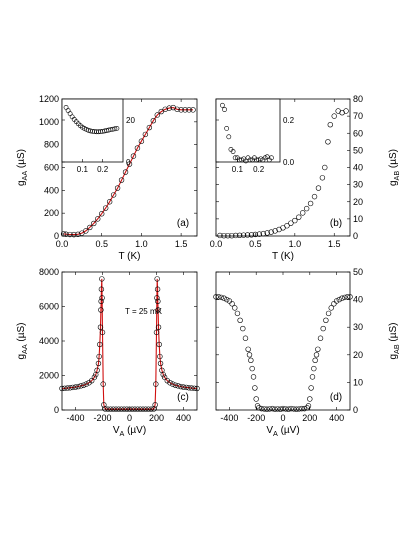 Image resolution: width=415 pixels, height=537 pixels. I want to click on x-tick-label: -200, so click(102, 418).